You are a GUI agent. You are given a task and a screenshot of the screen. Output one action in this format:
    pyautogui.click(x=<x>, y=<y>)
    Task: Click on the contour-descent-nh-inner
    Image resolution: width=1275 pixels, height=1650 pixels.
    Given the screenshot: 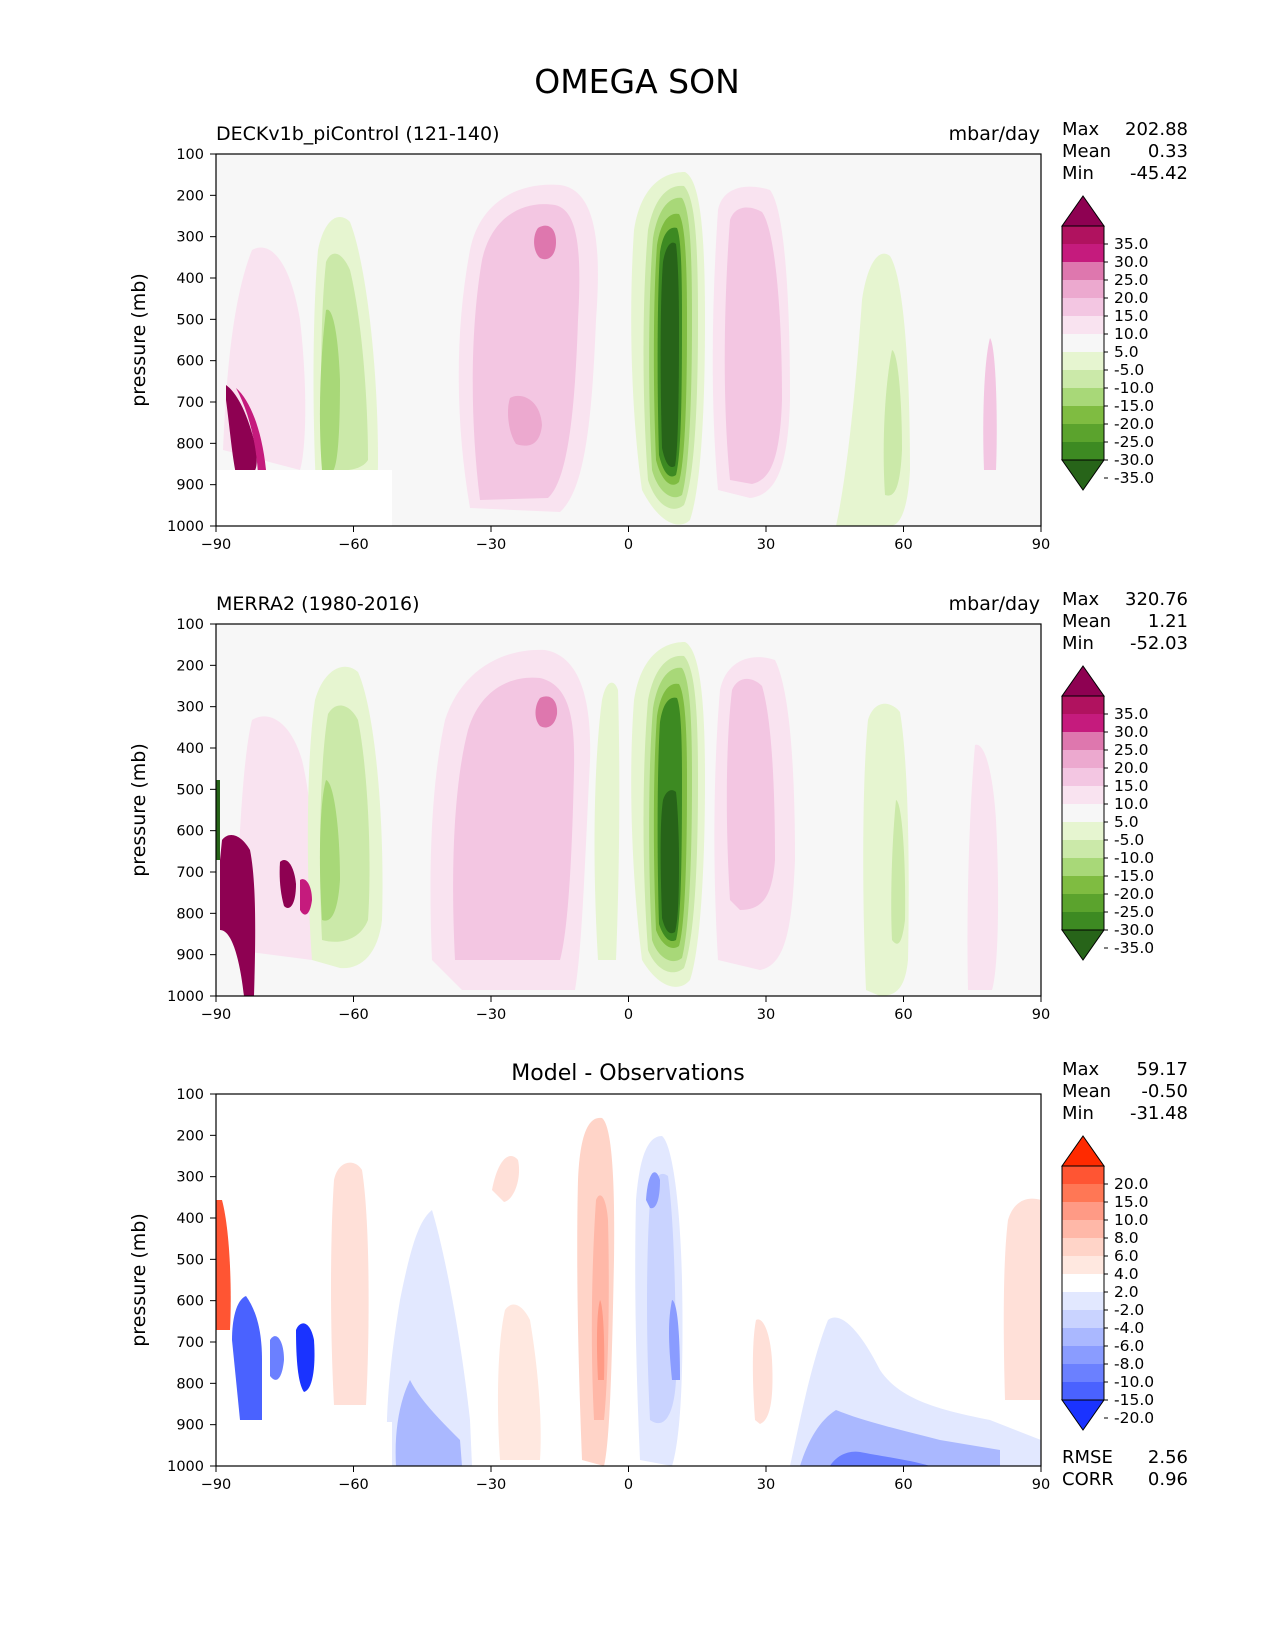 What is the action you would take?
    pyautogui.click(x=750, y=794)
    